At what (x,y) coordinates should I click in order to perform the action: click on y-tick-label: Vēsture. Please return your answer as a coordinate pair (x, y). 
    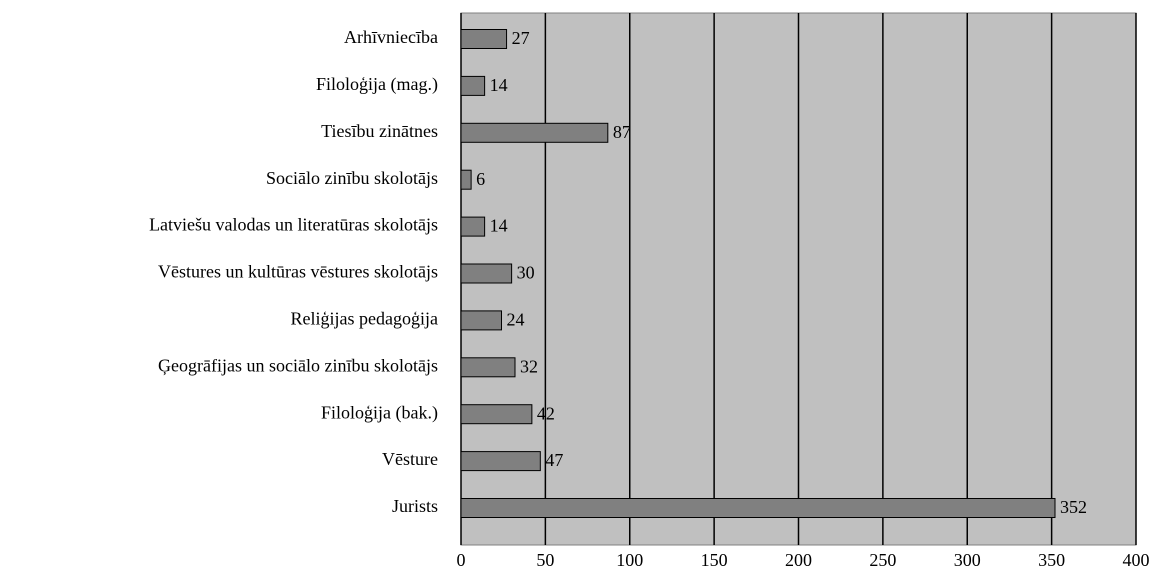
    Looking at the image, I should click on (410, 459).